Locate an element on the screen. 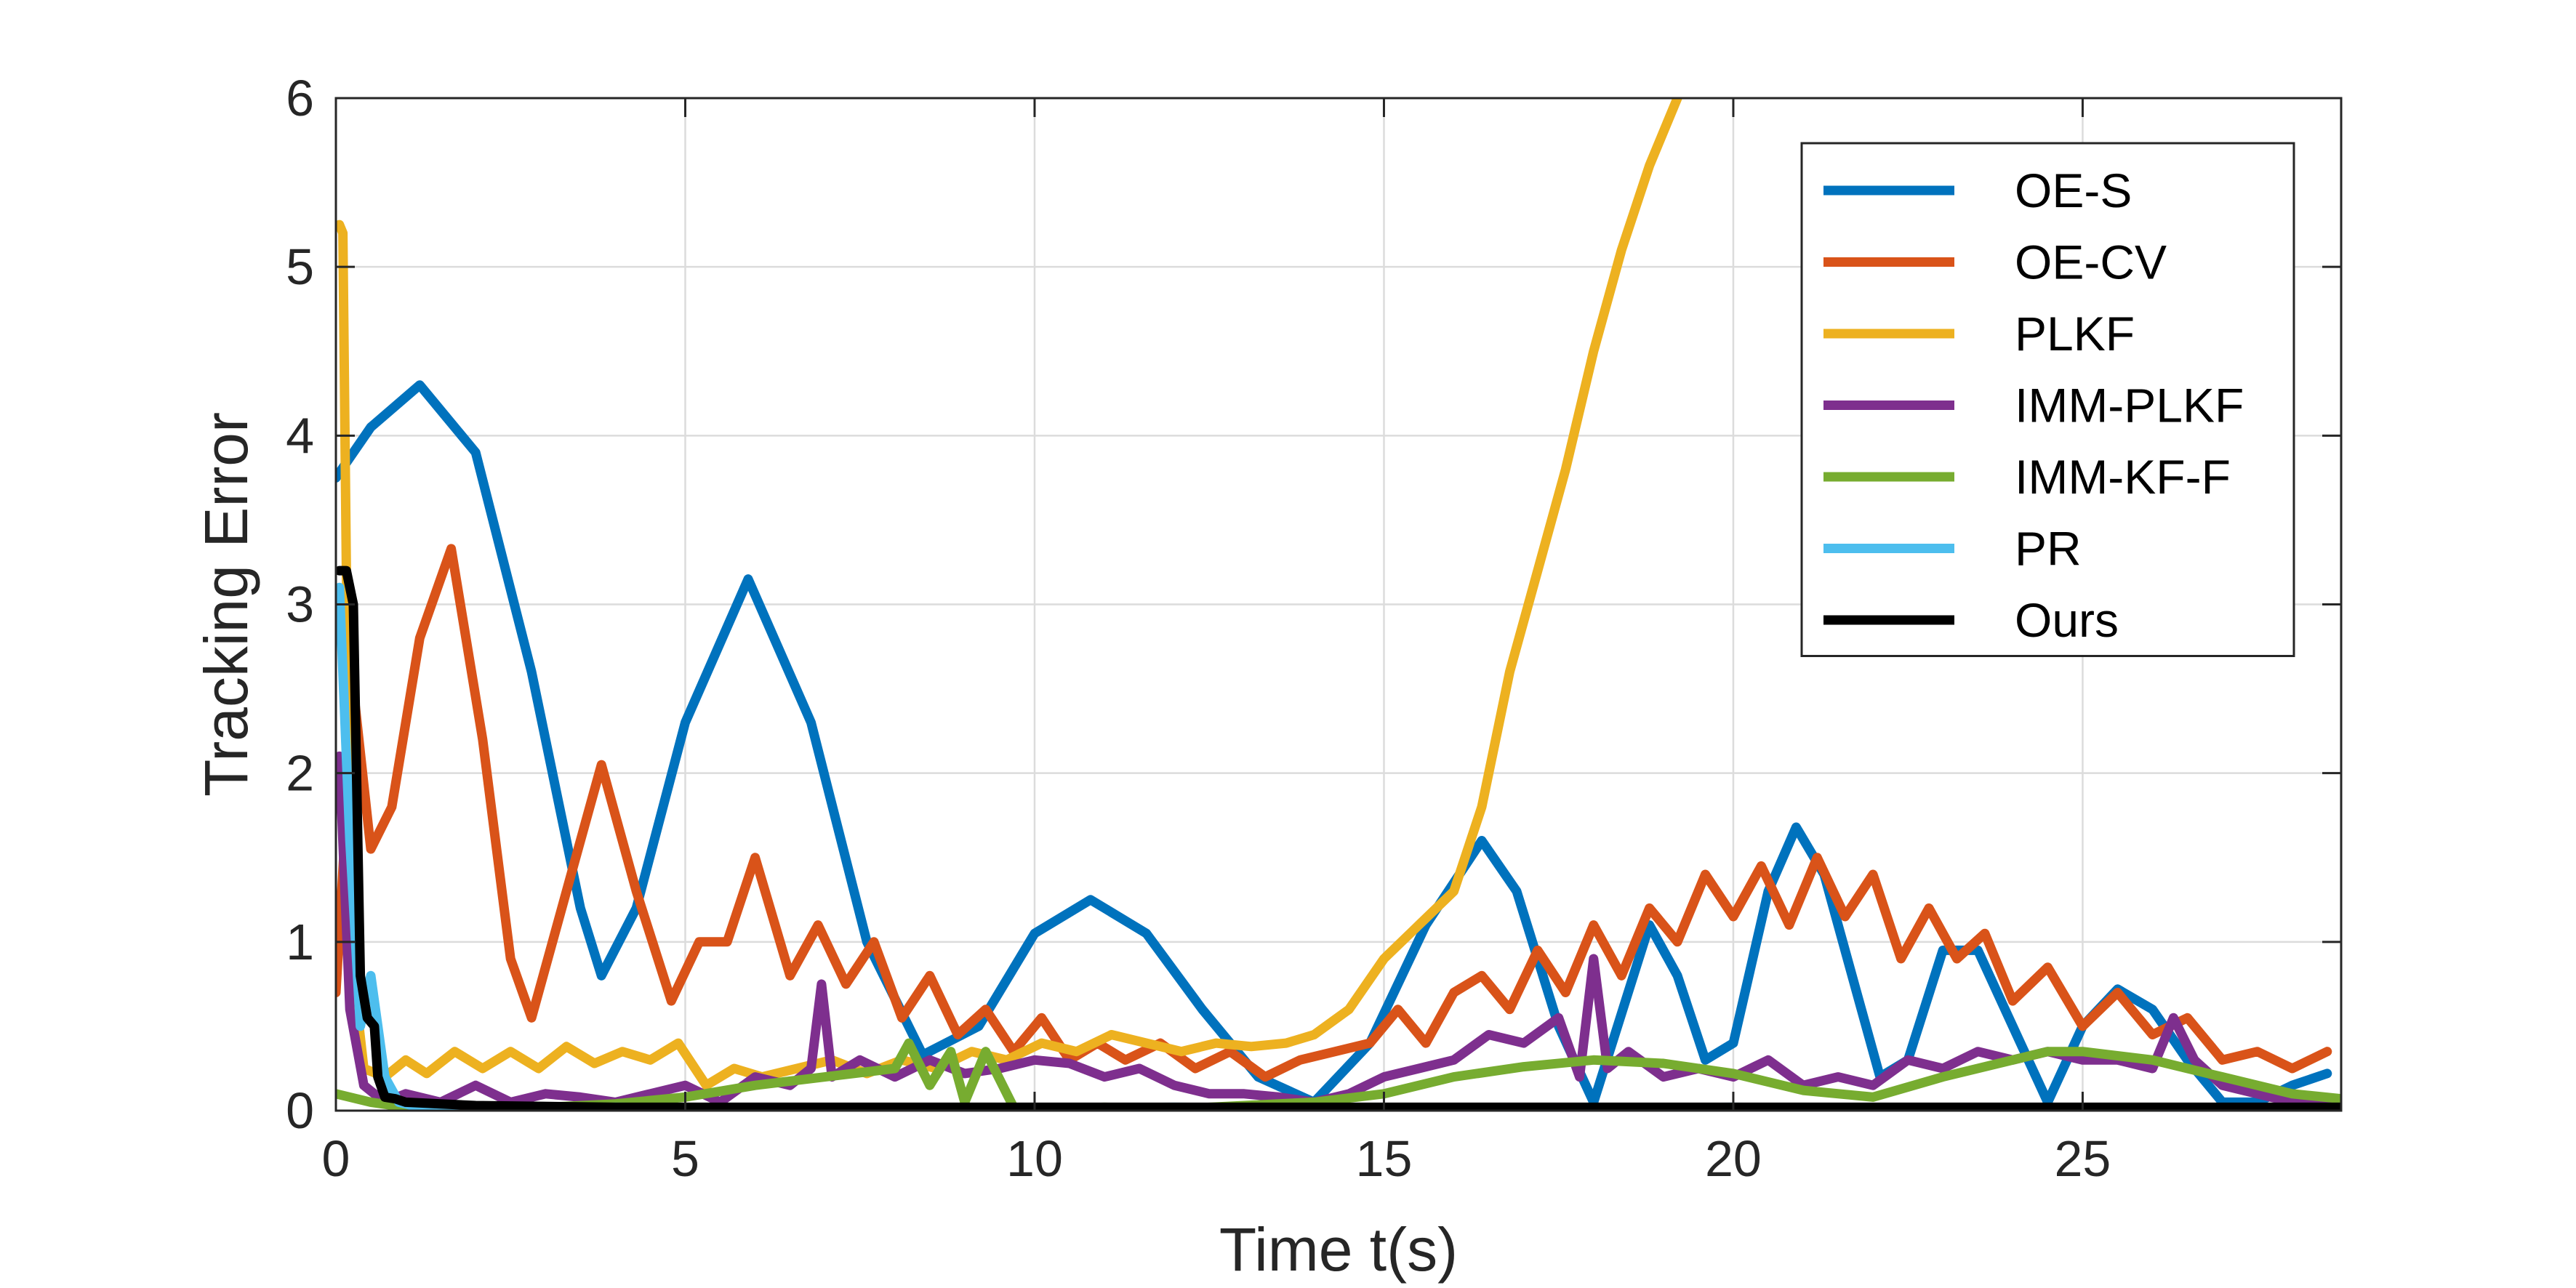  y-tick-label: 4 is located at coordinates (300, 435).